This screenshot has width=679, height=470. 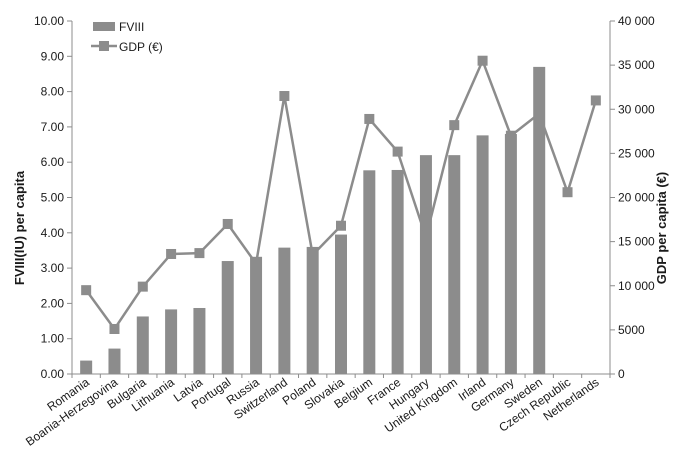 I want to click on y-left-tick-6: 6.00, so click(x=53, y=162).